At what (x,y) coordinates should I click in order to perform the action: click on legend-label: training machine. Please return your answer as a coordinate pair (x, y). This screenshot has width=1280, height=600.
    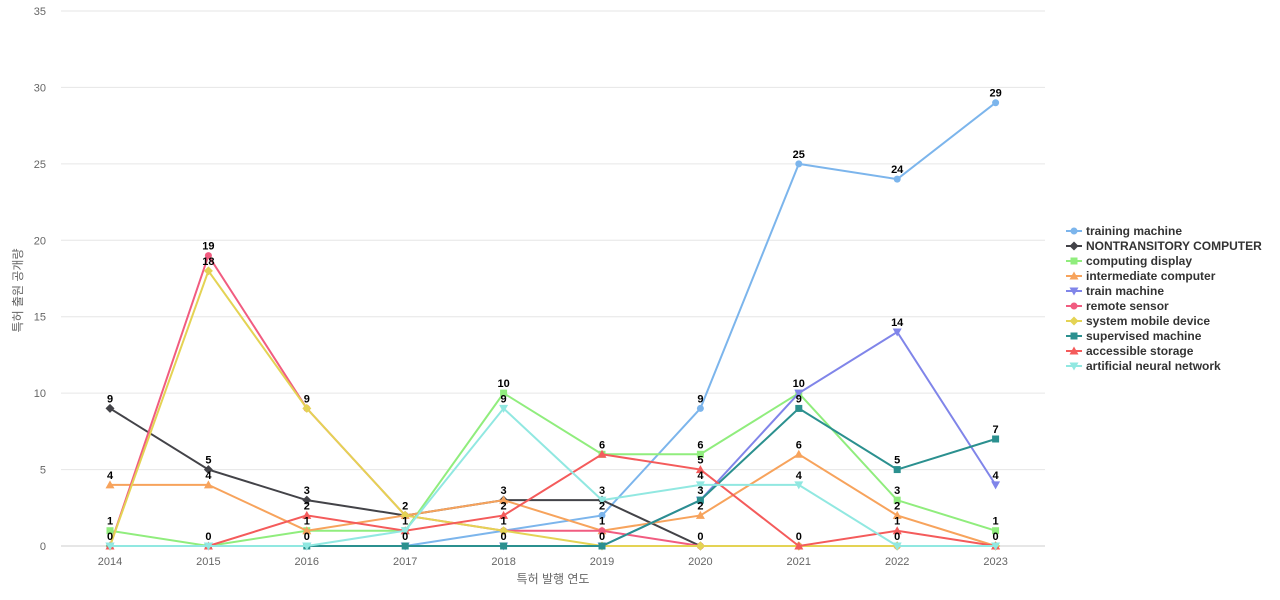
    Looking at the image, I should click on (1134, 231).